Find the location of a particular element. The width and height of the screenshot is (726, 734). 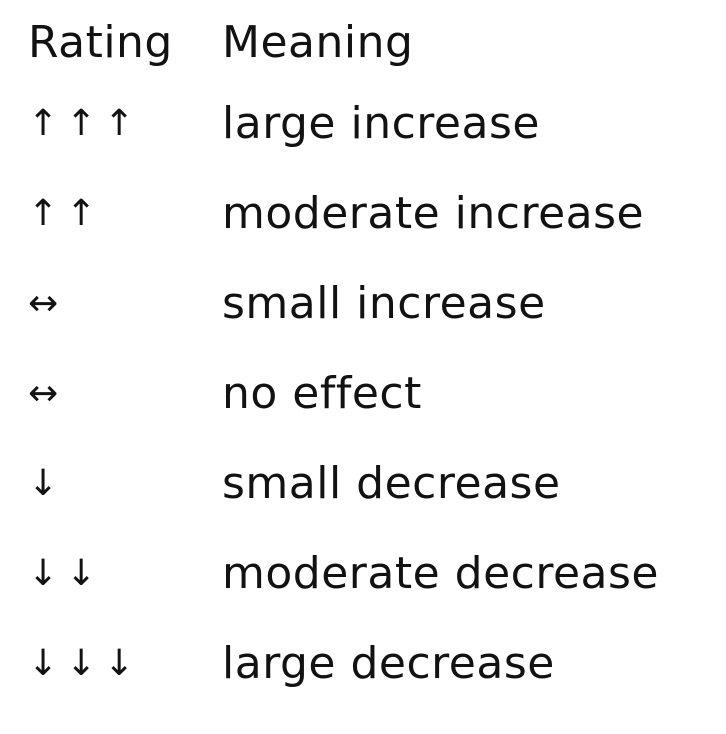

meaning-cell: large decrease is located at coordinates (388, 663).